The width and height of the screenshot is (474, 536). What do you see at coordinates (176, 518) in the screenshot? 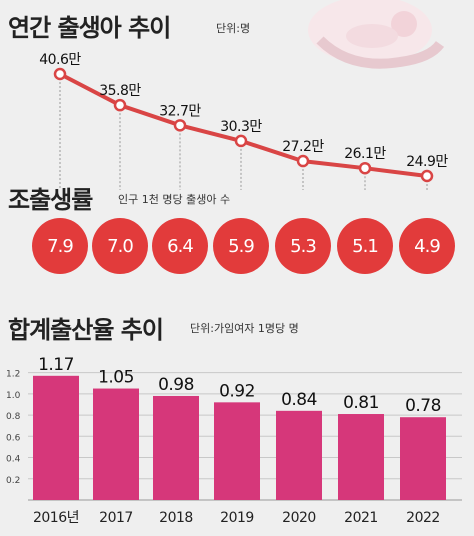
I see `x-tick-label: 2018` at bounding box center [176, 518].